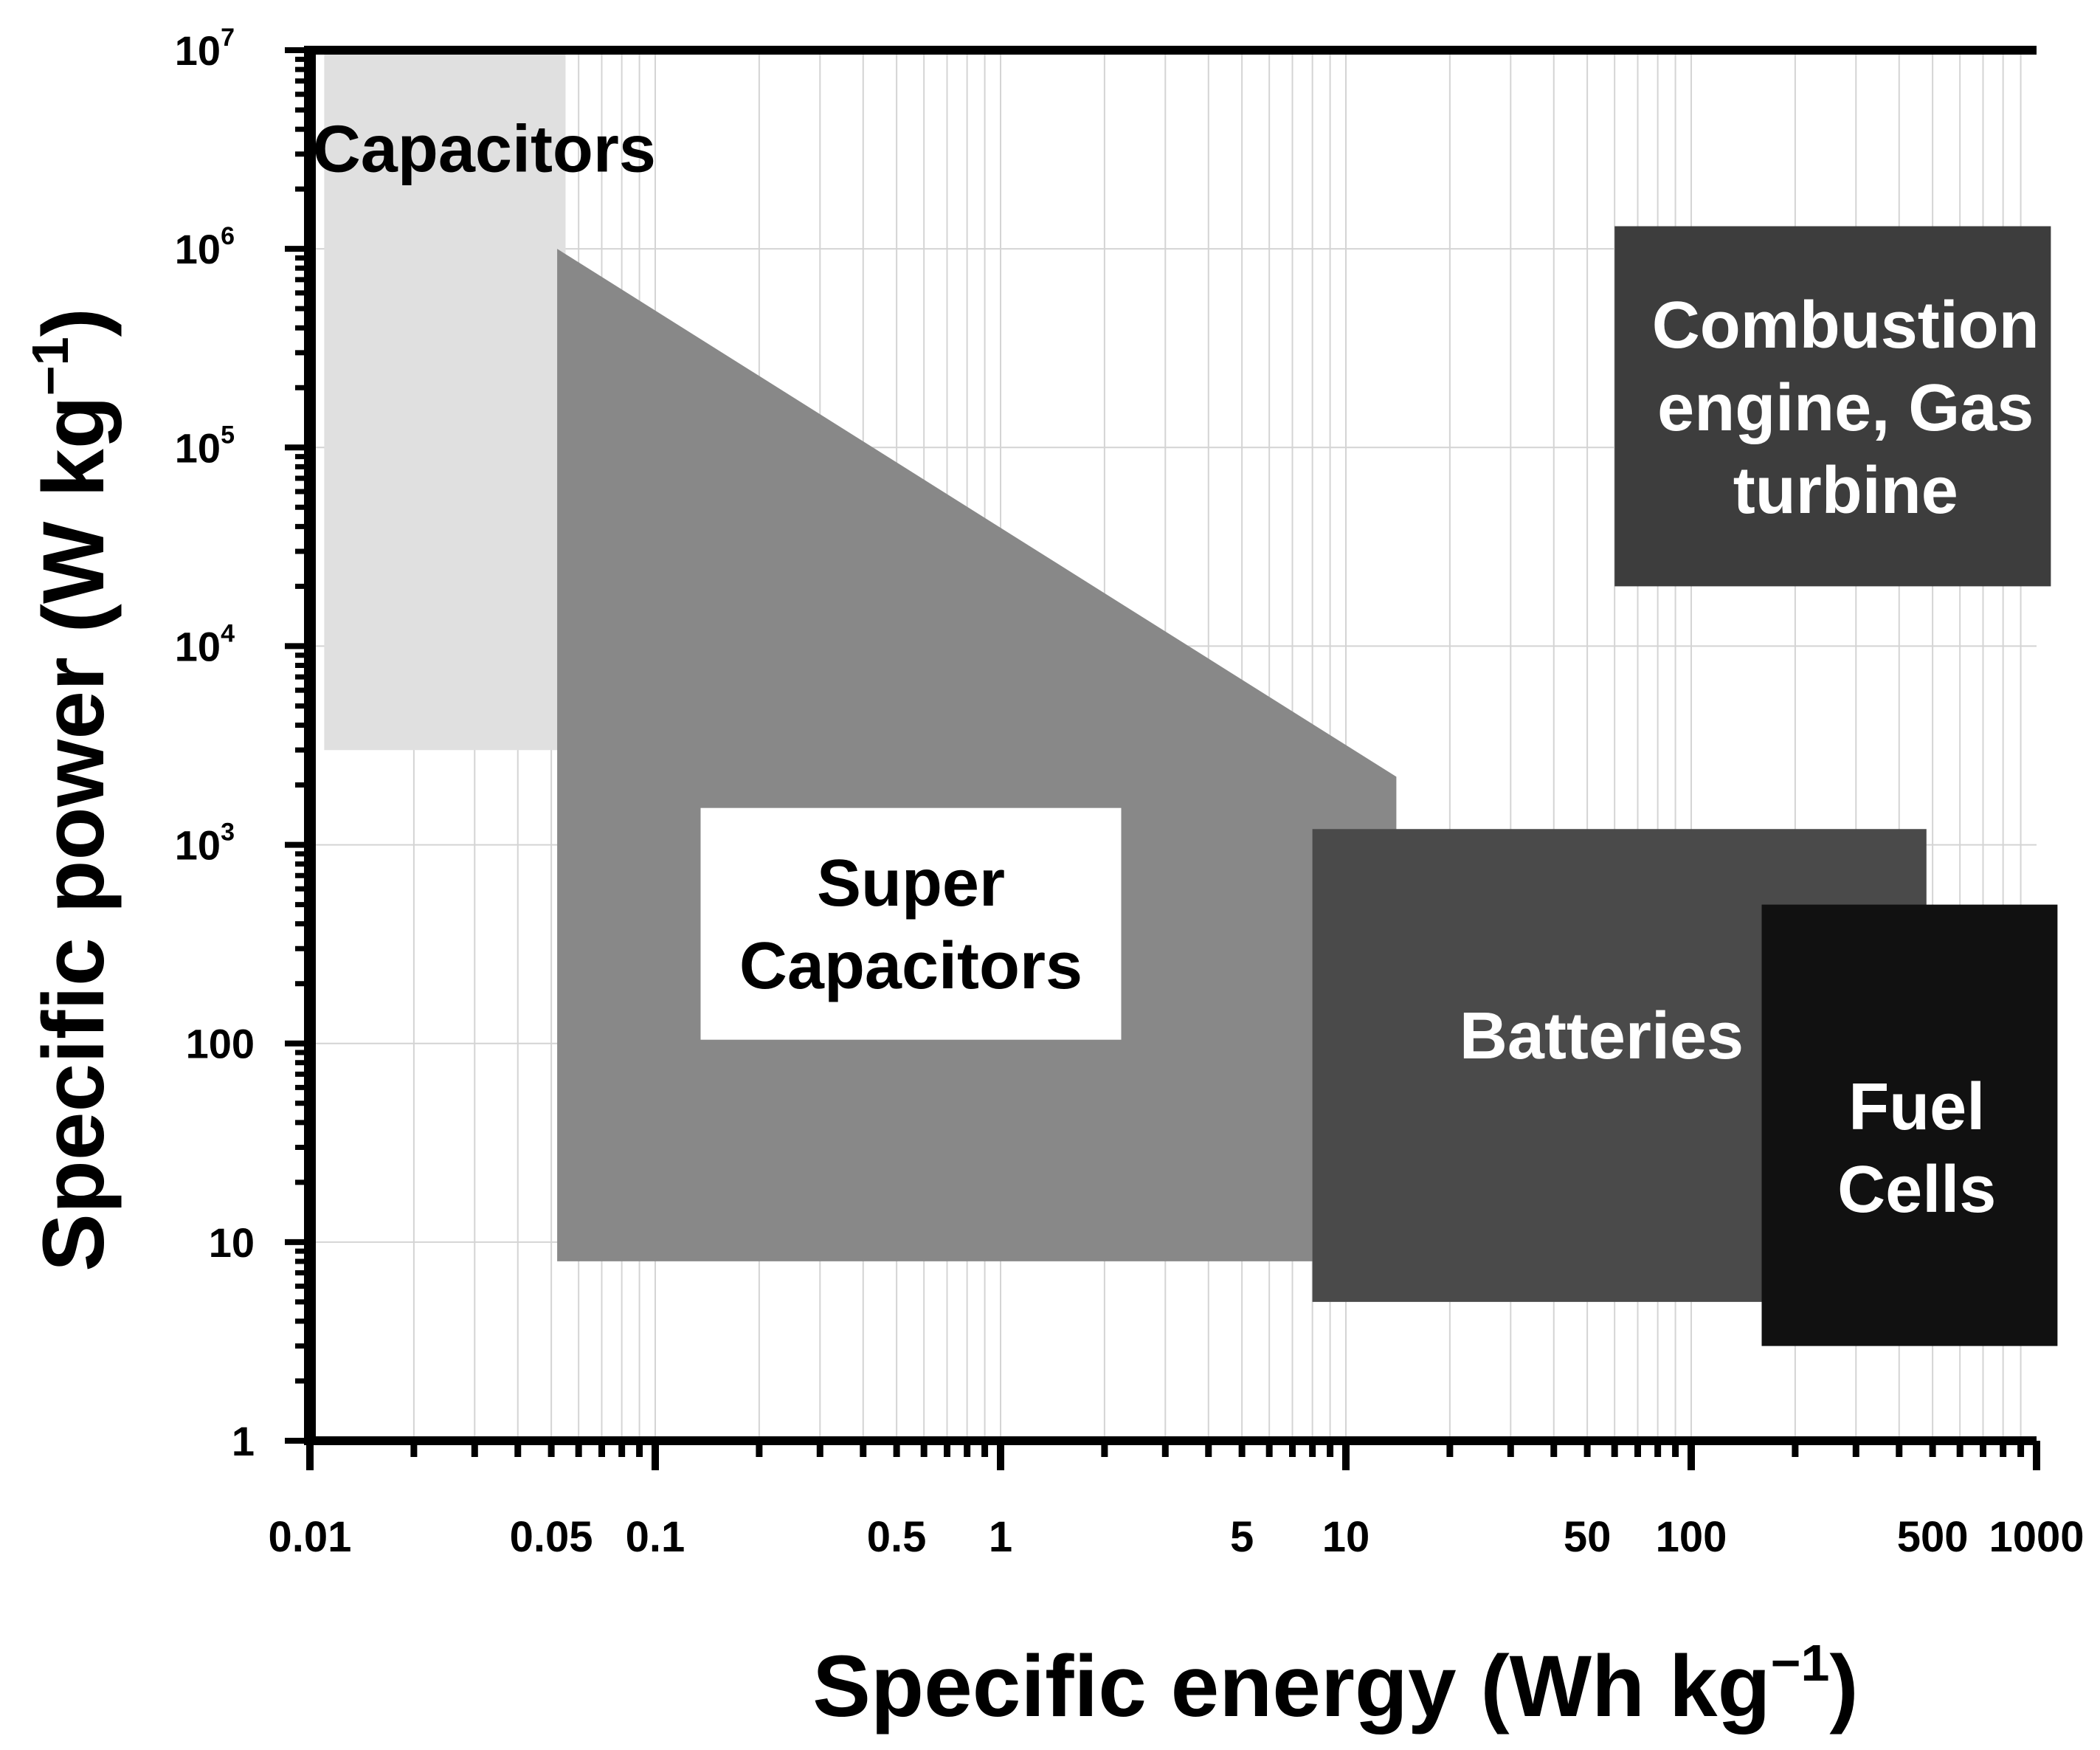  I want to click on region-label-fuel-cells: Fuel Cells, so click(1916, 1148).